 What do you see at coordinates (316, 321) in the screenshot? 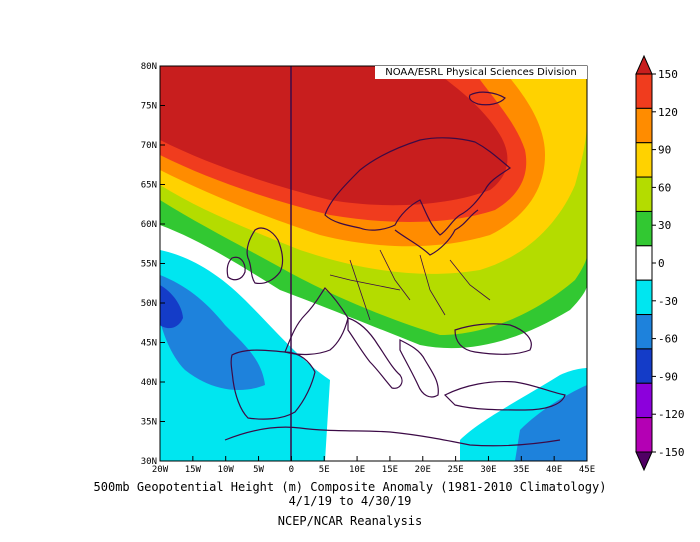
I see `coastline-france` at bounding box center [316, 321].